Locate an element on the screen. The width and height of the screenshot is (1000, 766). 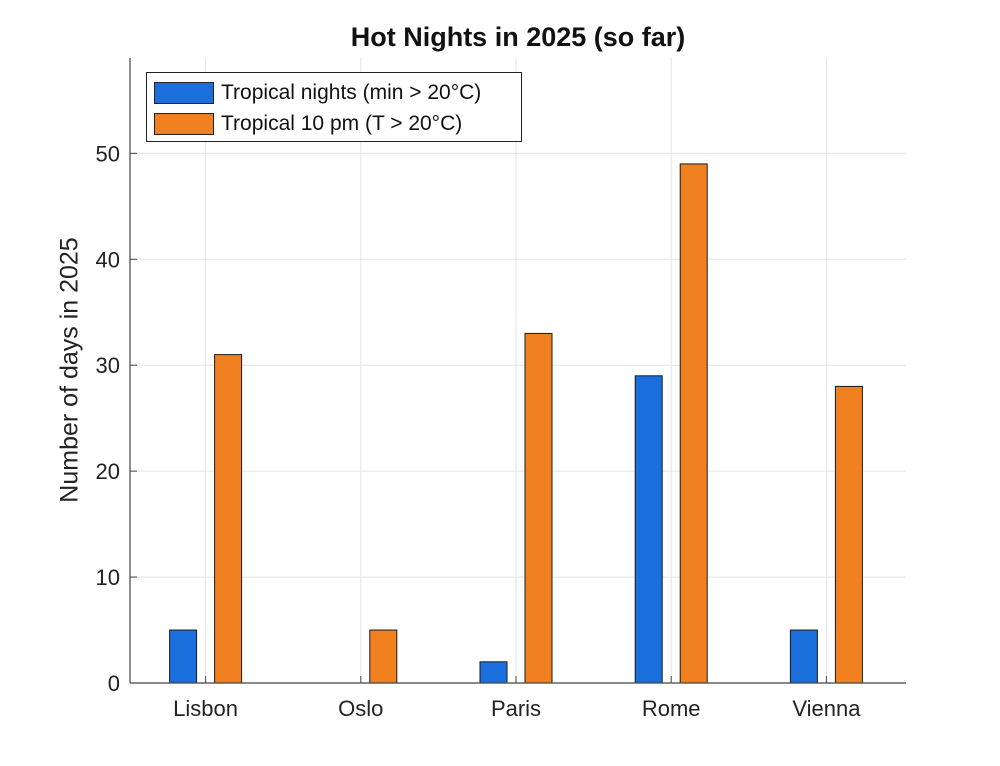
y-tick-label: 10 is located at coordinates (108, 577).